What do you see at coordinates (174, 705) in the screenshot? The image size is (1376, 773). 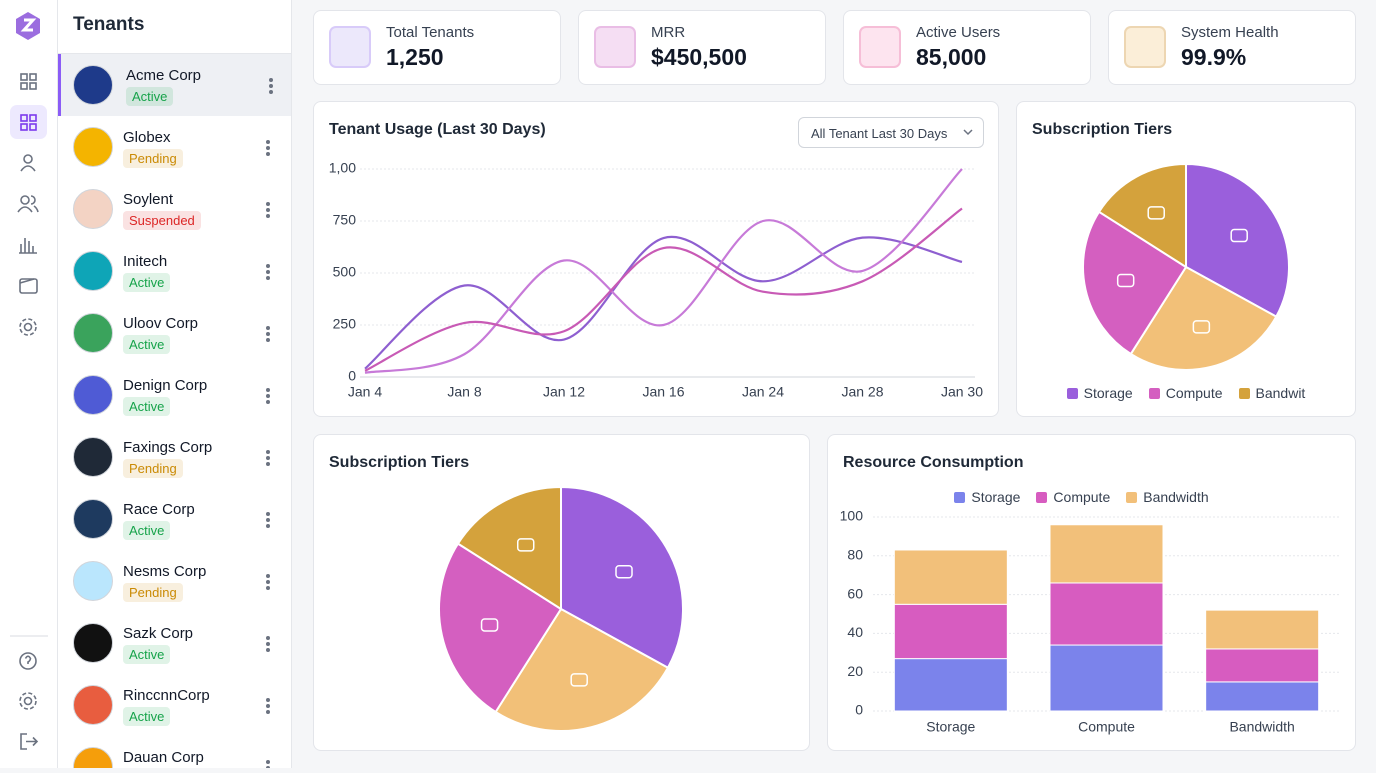 I see `tenant-row: RinccnnCorp Active` at bounding box center [174, 705].